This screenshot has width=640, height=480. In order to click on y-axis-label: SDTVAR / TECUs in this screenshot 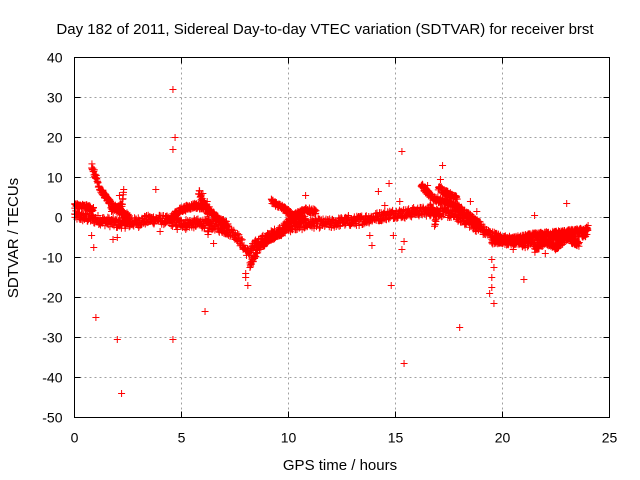, I will do `click(13, 238)`.